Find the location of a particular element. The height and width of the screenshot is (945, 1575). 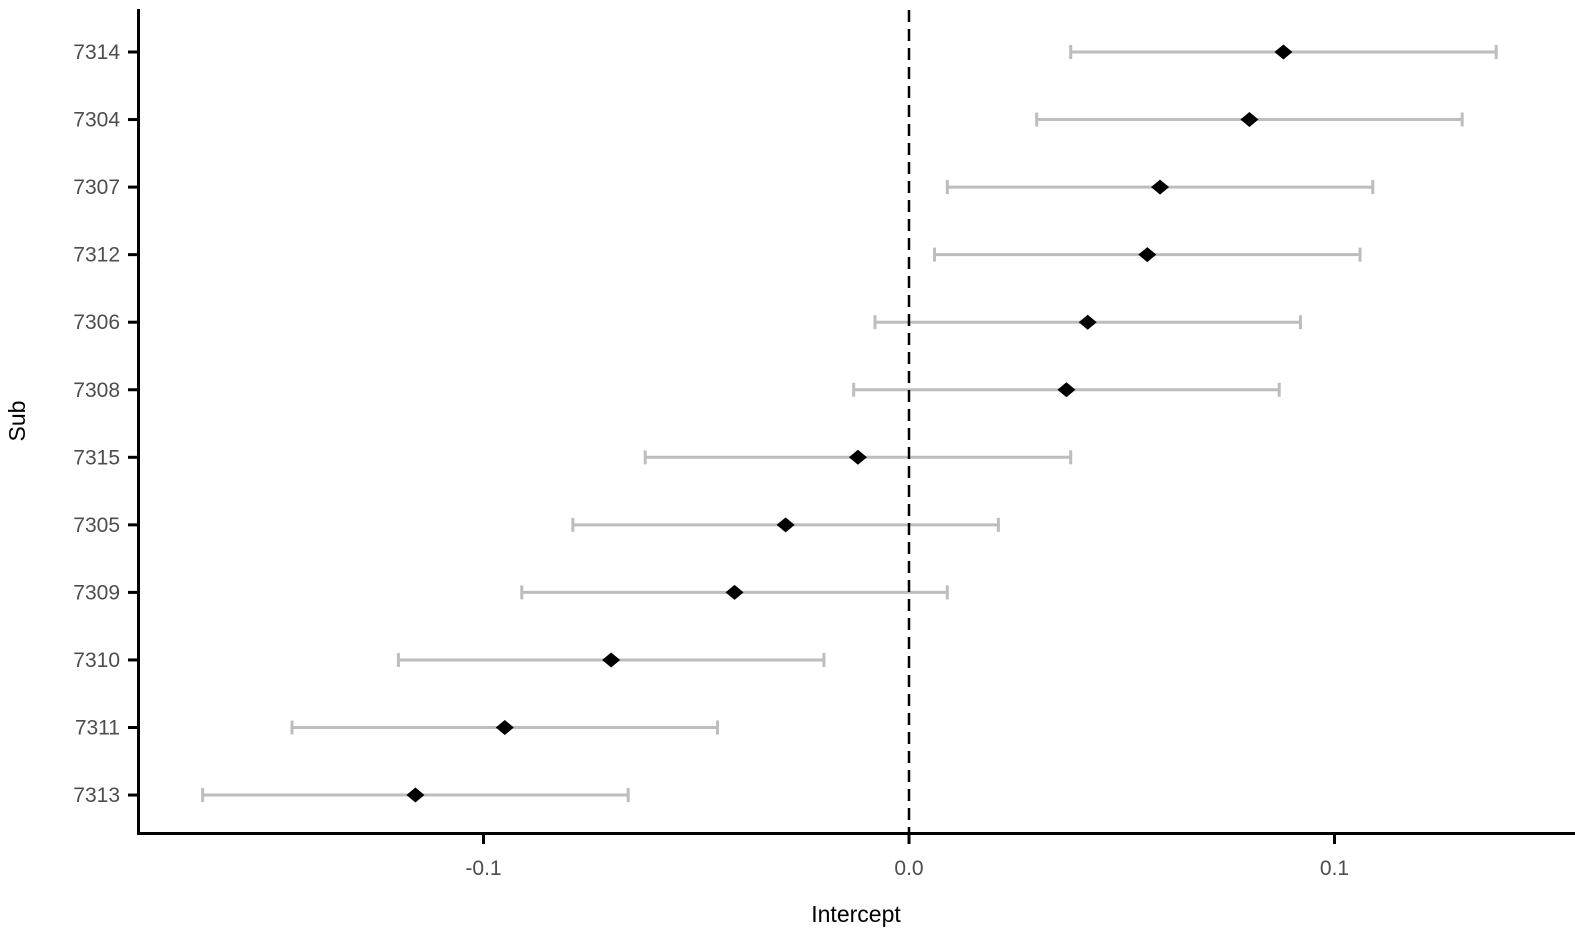

x-tick-label: -0.1 is located at coordinates (483, 868).